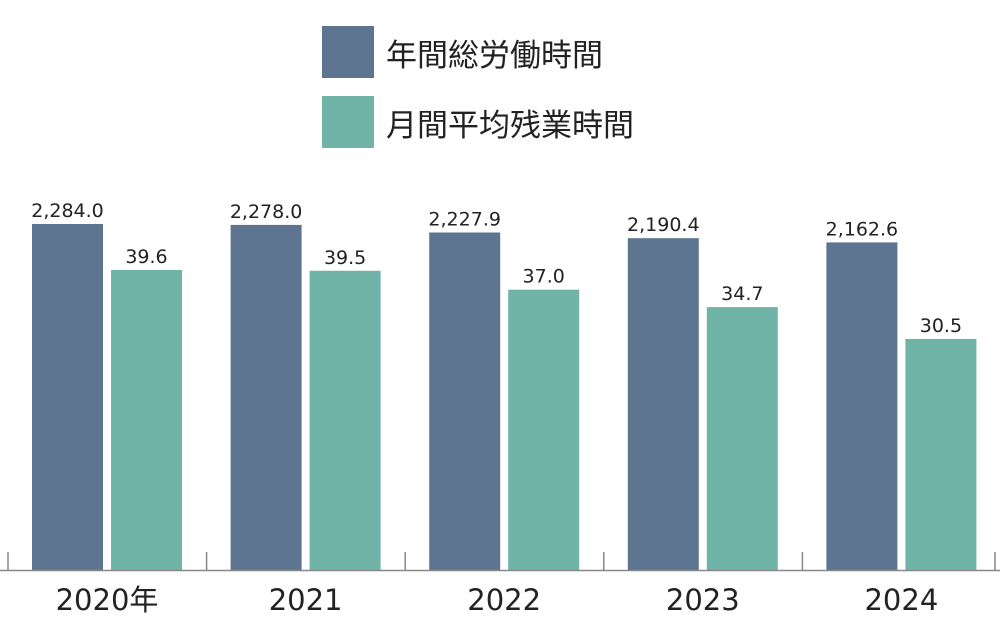 The height and width of the screenshot is (620, 1000). I want to click on data-label-annual-1: 2,278.0, so click(266, 212).